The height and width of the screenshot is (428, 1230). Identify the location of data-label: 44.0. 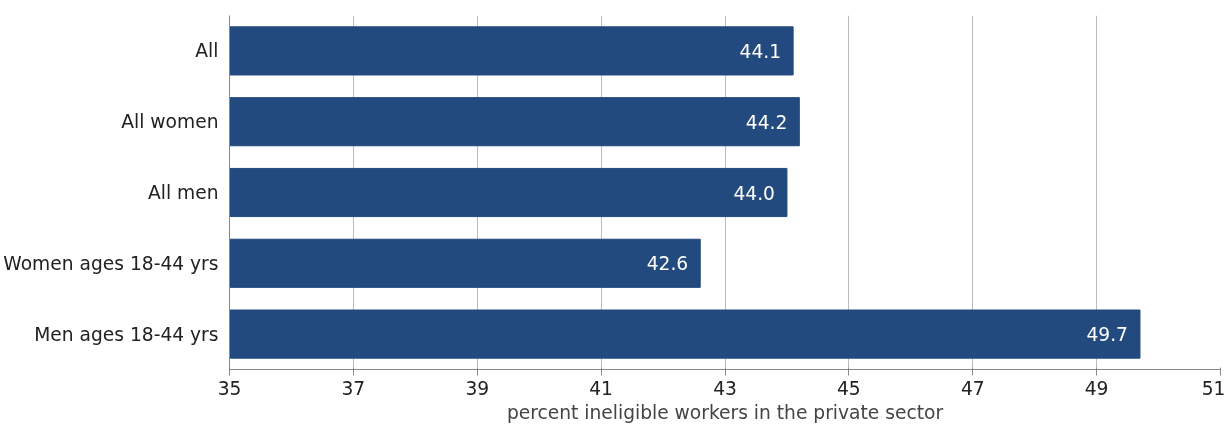
(754, 193).